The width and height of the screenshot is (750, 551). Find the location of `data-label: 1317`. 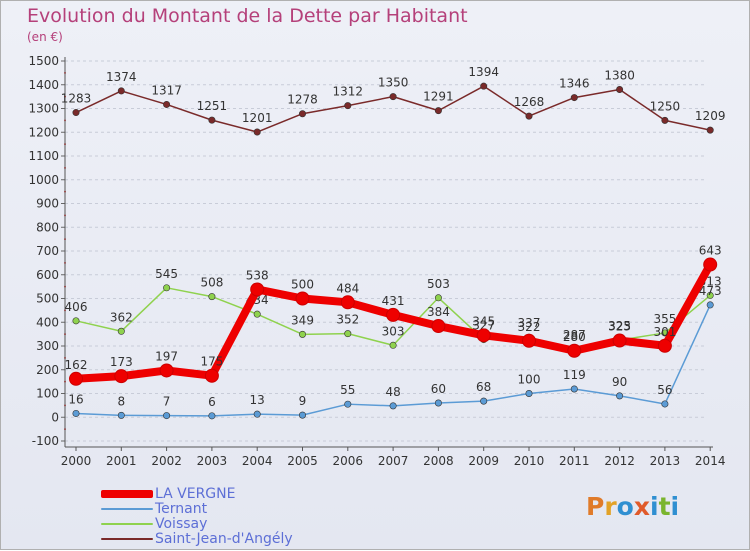

data-label: 1317 is located at coordinates (166, 90).